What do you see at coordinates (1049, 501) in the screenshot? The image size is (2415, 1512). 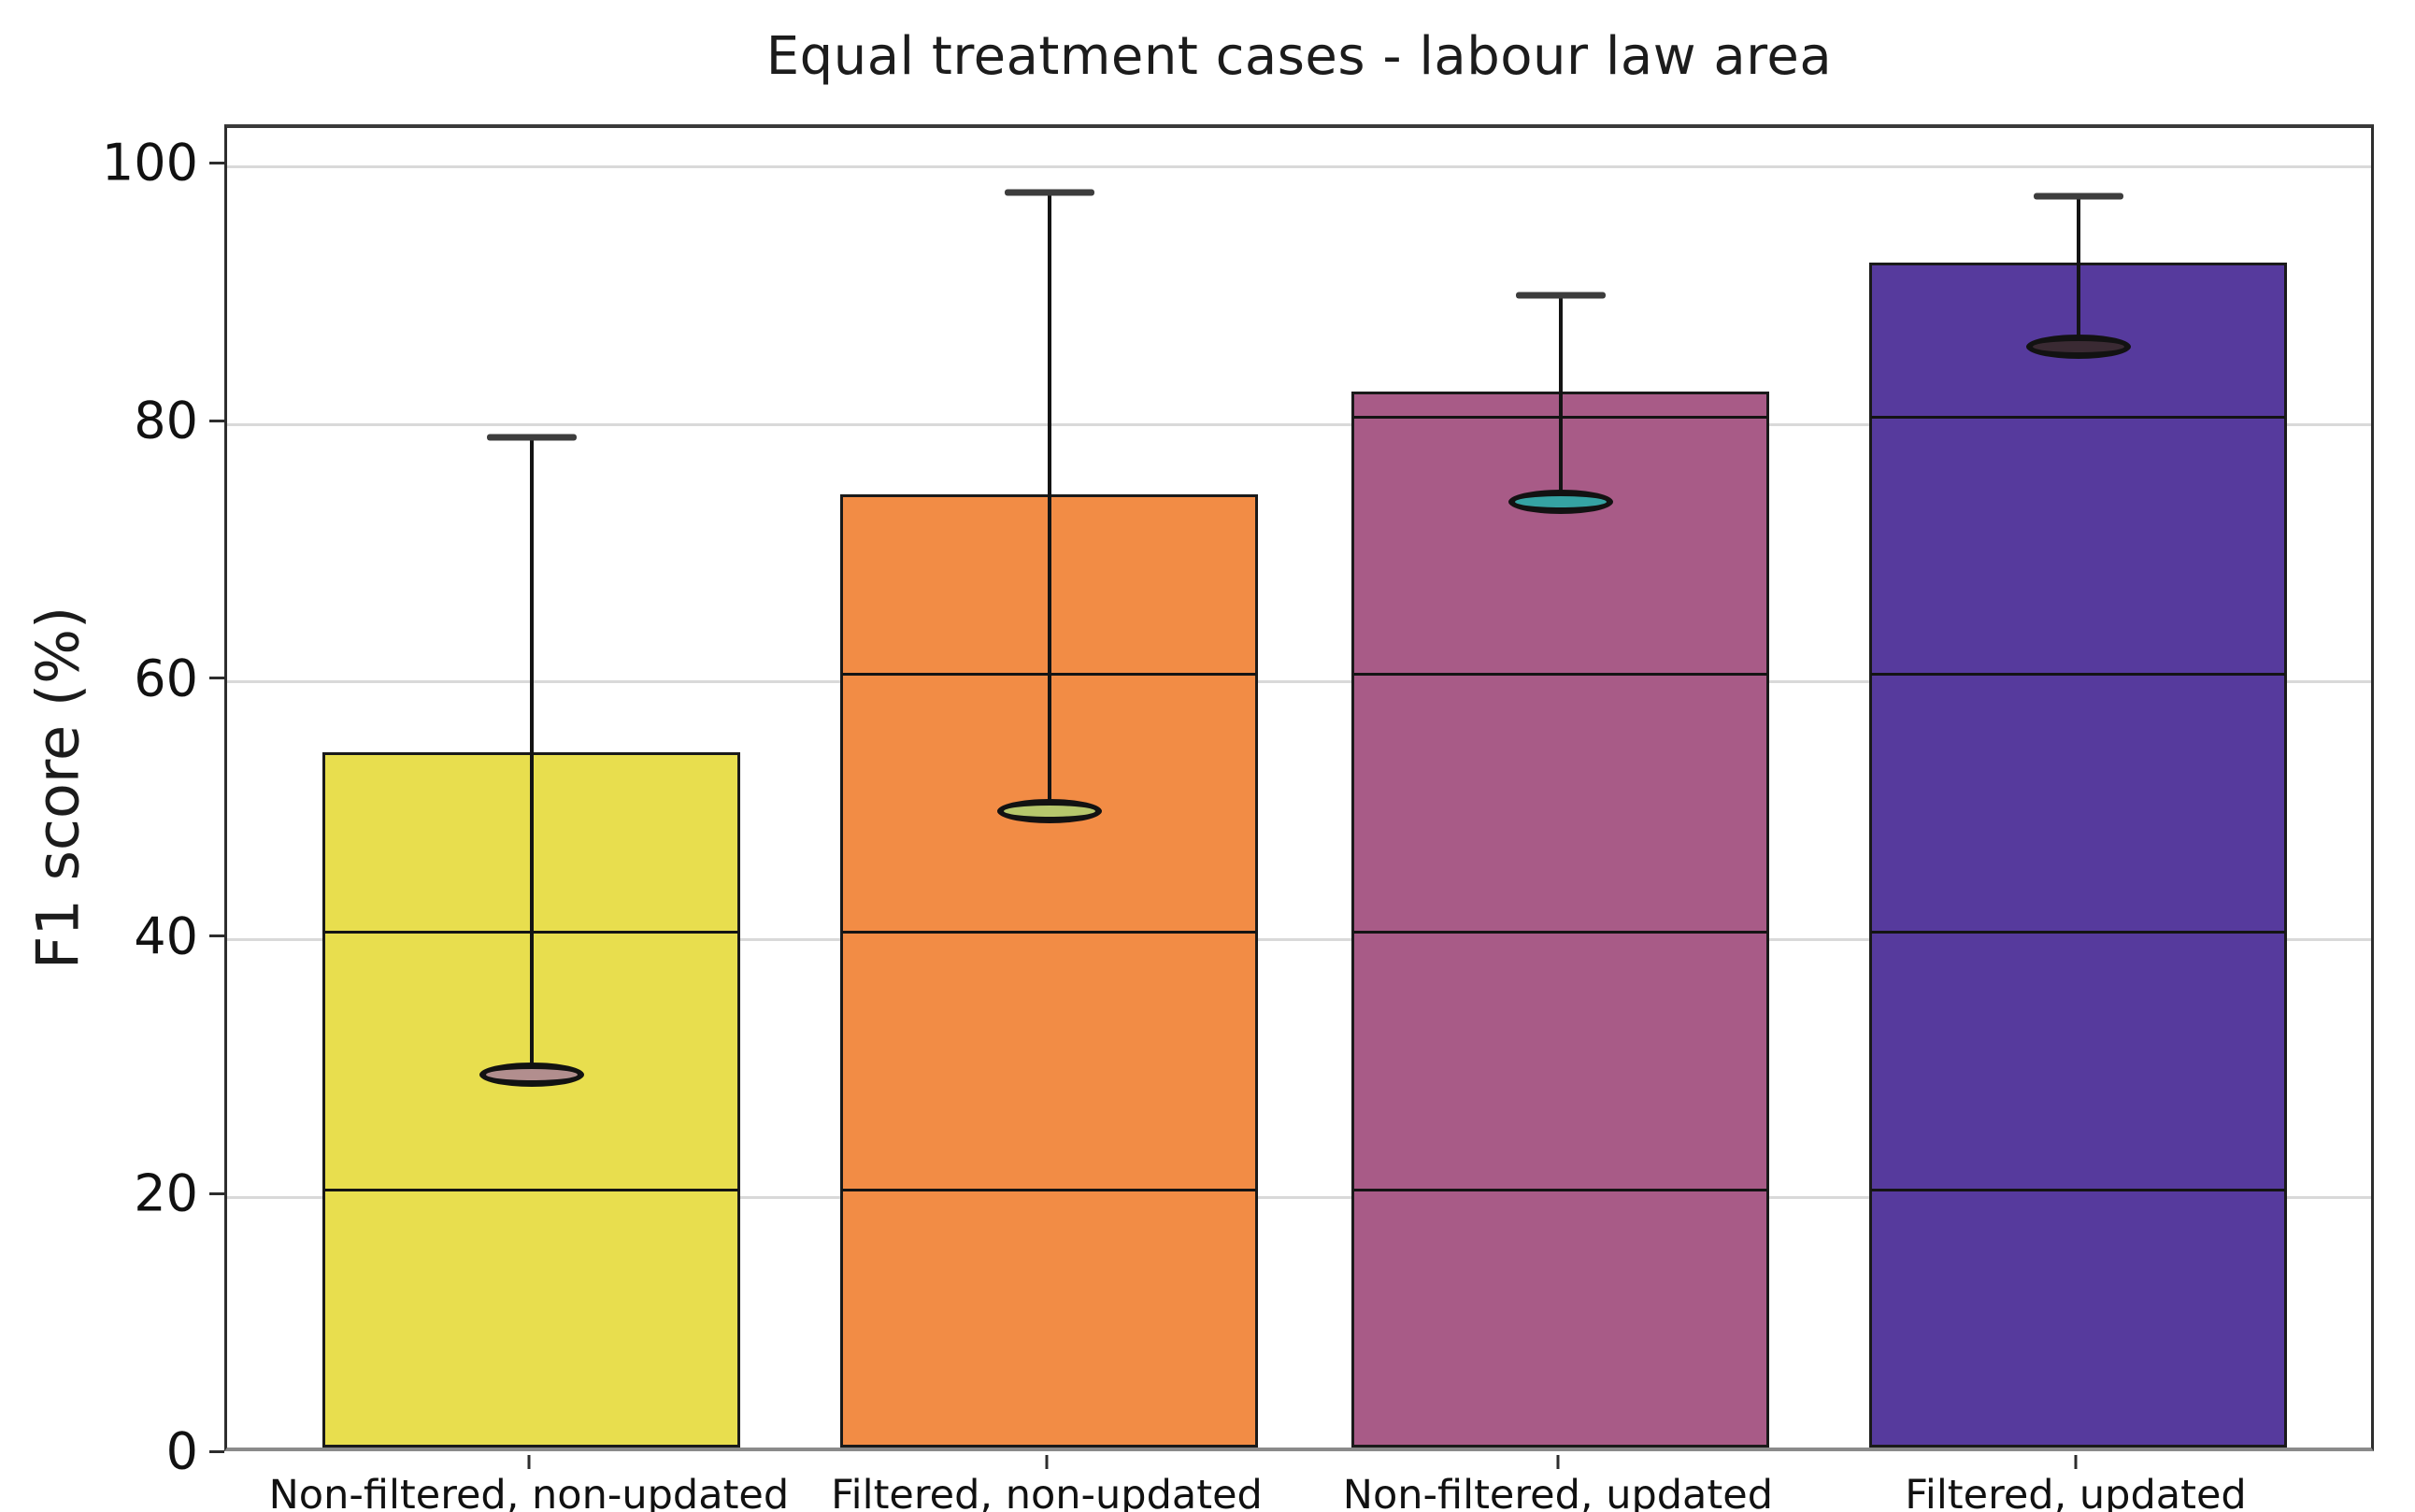 I see `error-bar-filtered-non-updated` at bounding box center [1049, 501].